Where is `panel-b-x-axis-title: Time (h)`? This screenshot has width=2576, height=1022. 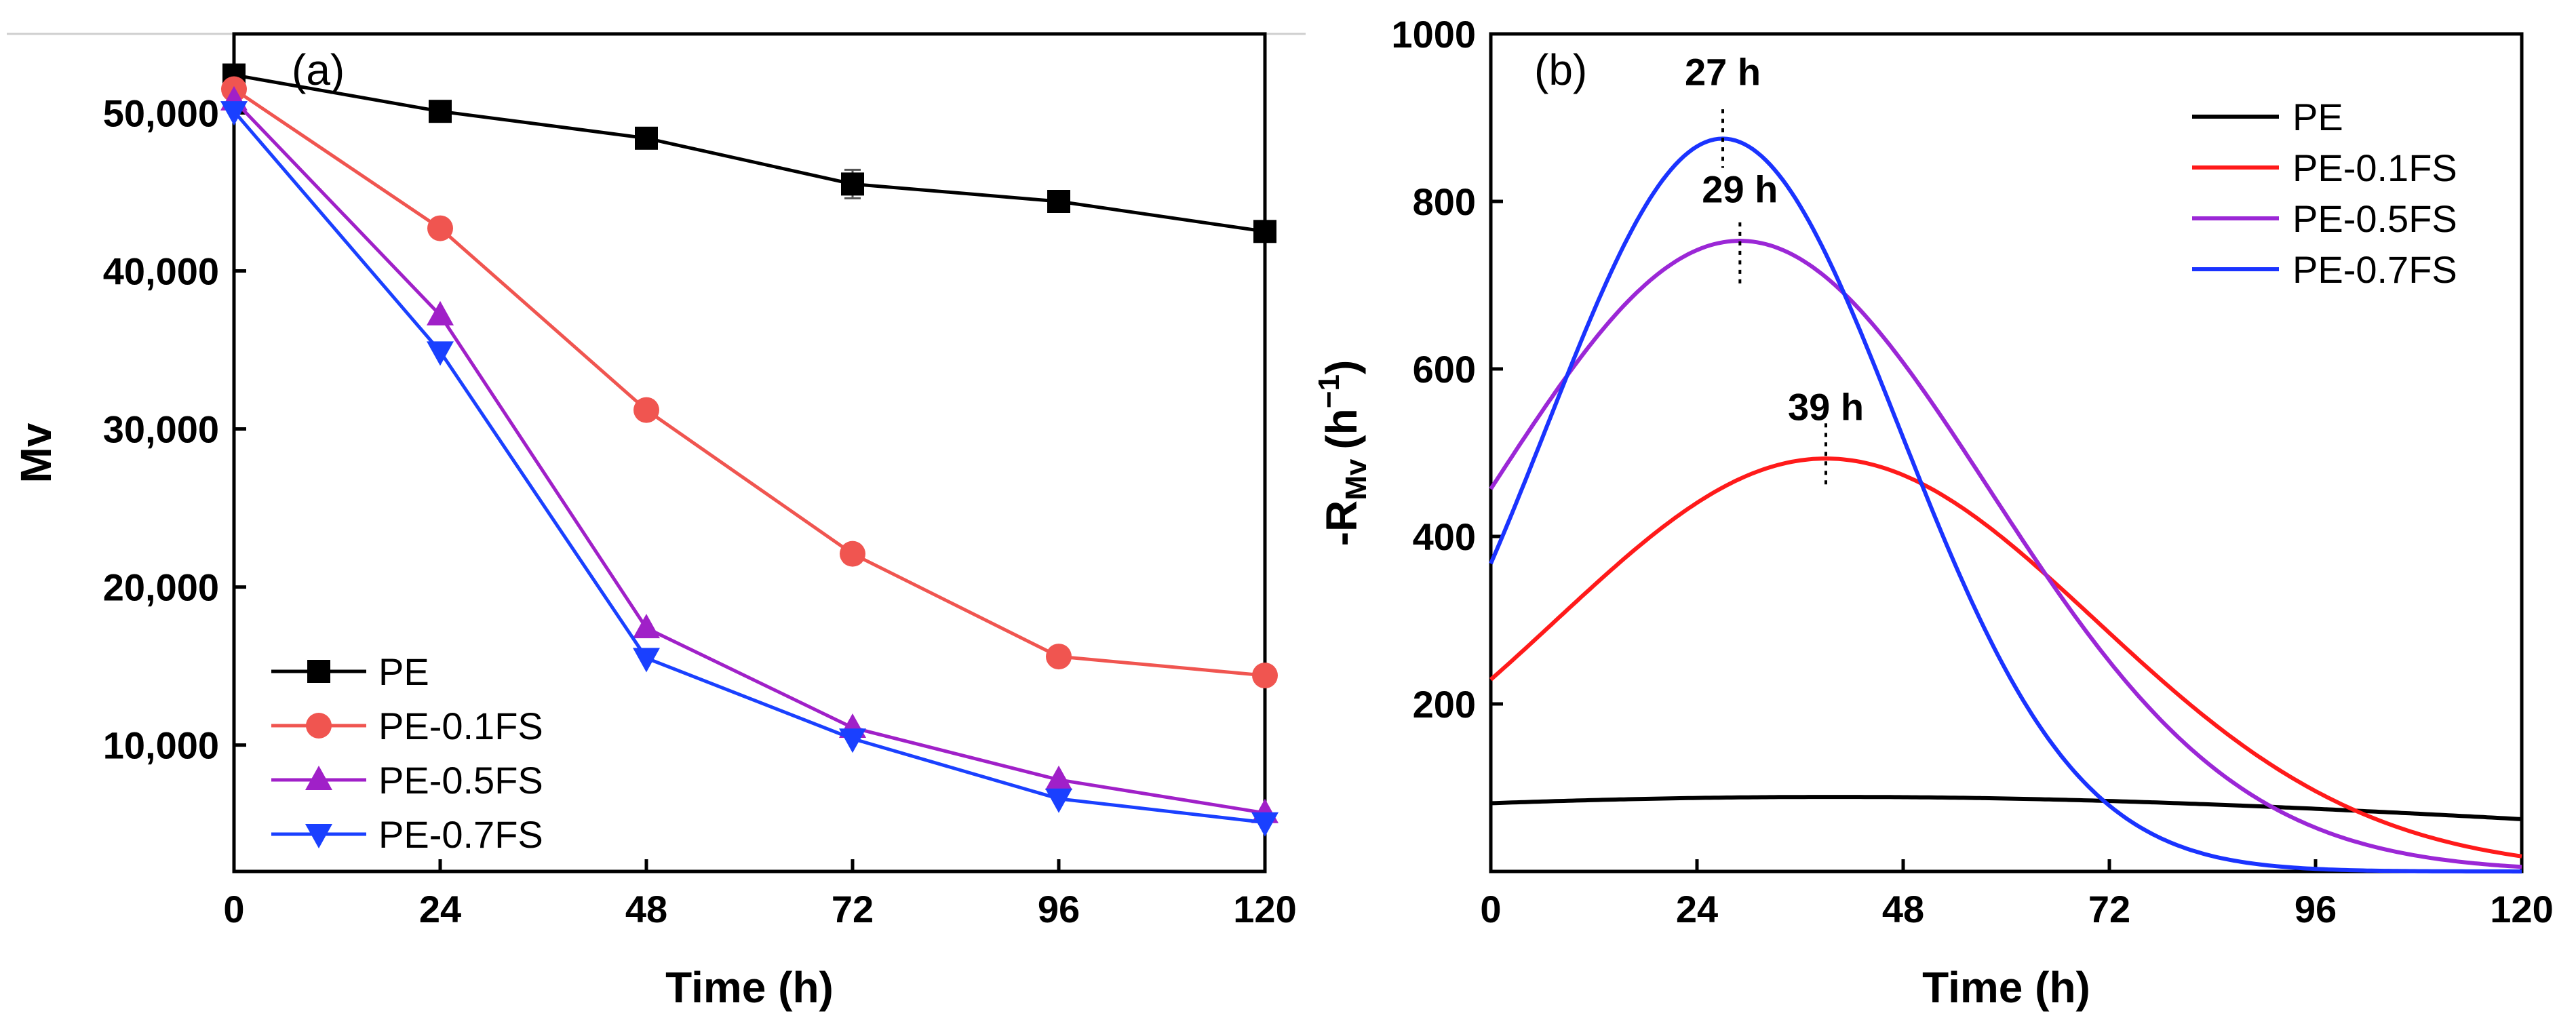
panel-b-x-axis-title: Time (h) is located at coordinates (2006, 987).